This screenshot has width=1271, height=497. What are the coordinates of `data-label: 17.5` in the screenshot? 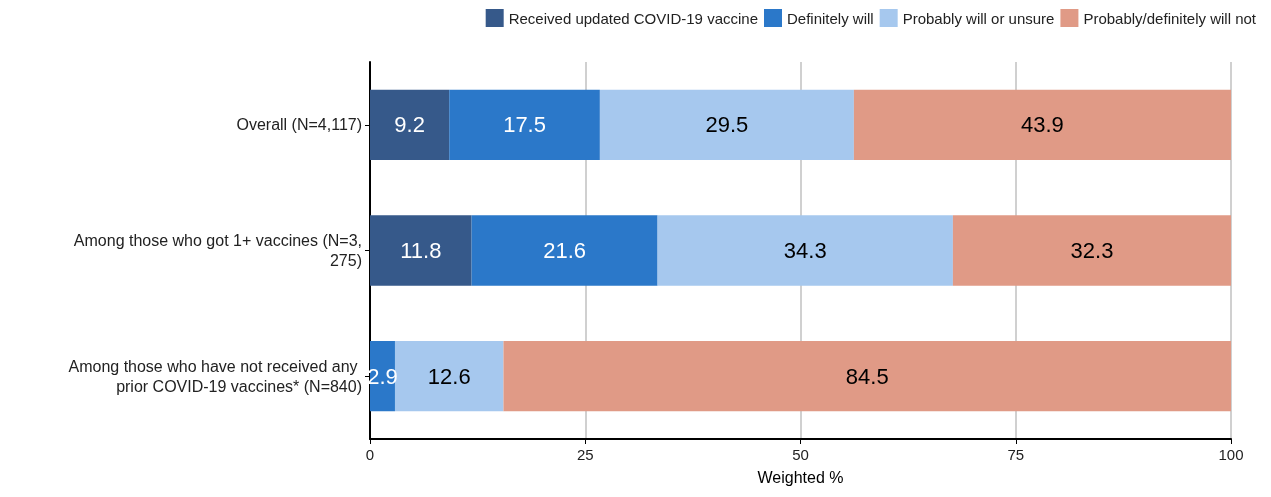 It's located at (524, 125).